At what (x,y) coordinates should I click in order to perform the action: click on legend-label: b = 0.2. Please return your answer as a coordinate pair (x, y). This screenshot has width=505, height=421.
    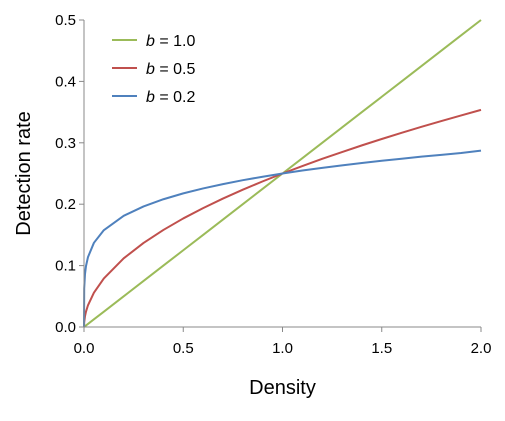
    Looking at the image, I should click on (170, 97).